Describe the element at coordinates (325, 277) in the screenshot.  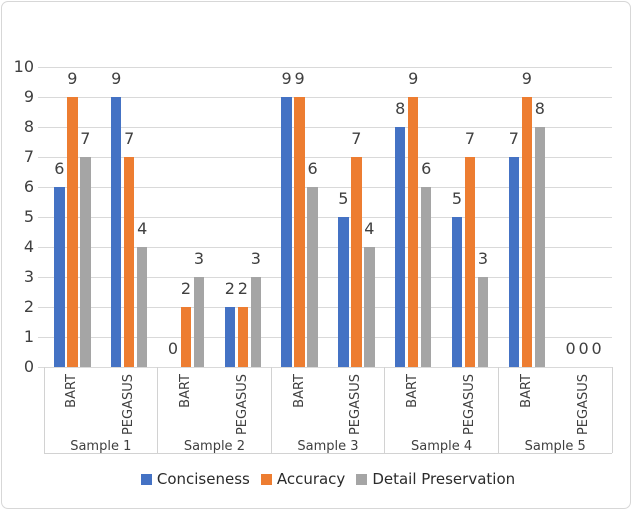
I see `gridline-y3` at that location.